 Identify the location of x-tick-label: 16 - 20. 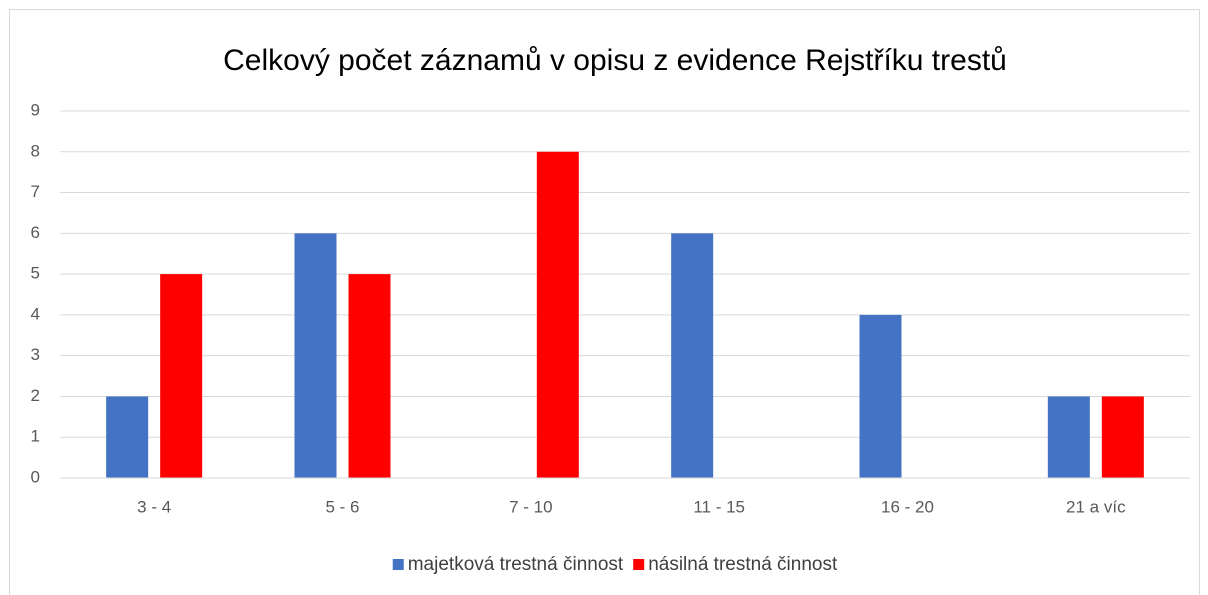
(907, 506).